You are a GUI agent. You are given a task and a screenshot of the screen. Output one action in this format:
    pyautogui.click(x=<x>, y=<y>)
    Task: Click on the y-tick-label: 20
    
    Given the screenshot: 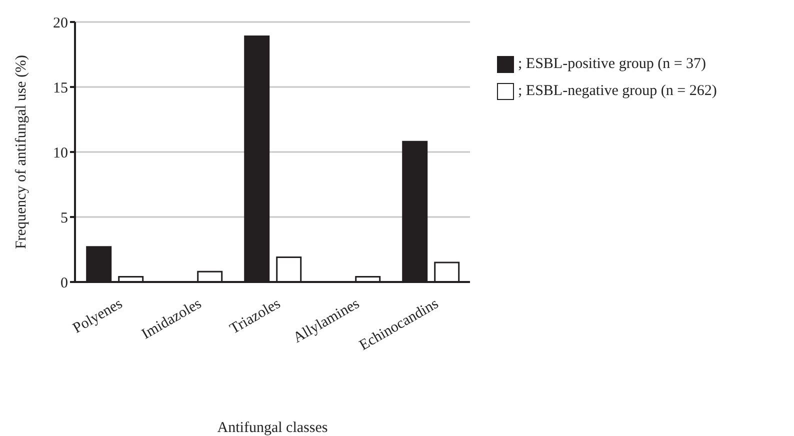 What is the action you would take?
    pyautogui.click(x=60, y=23)
    